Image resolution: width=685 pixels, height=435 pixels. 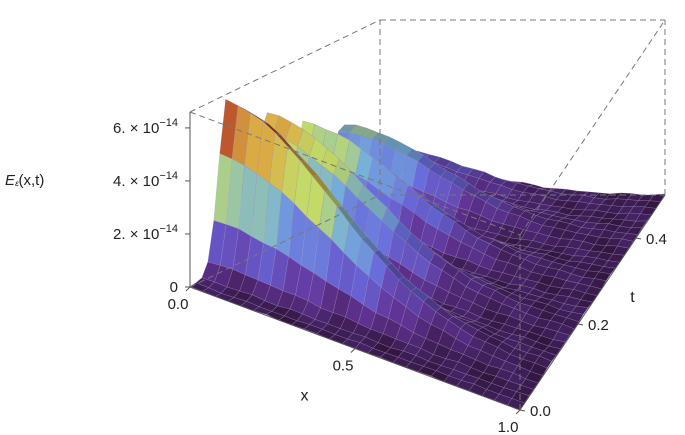 I want to click on x-axis-label: x, so click(x=305, y=395).